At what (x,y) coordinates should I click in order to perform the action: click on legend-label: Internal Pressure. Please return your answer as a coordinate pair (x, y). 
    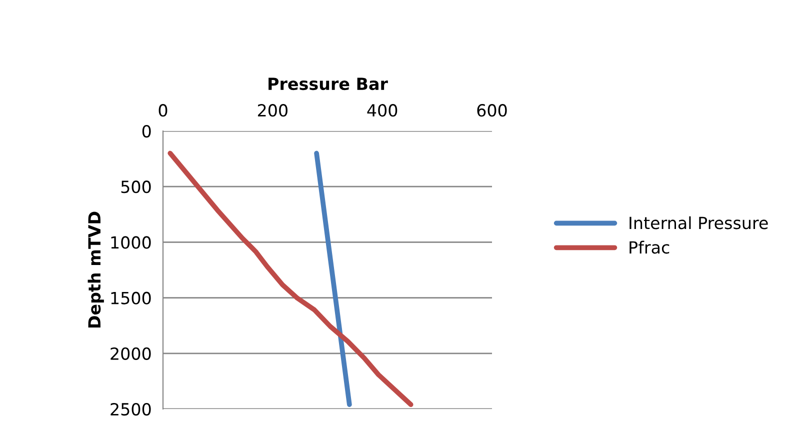
    Looking at the image, I should click on (699, 223).